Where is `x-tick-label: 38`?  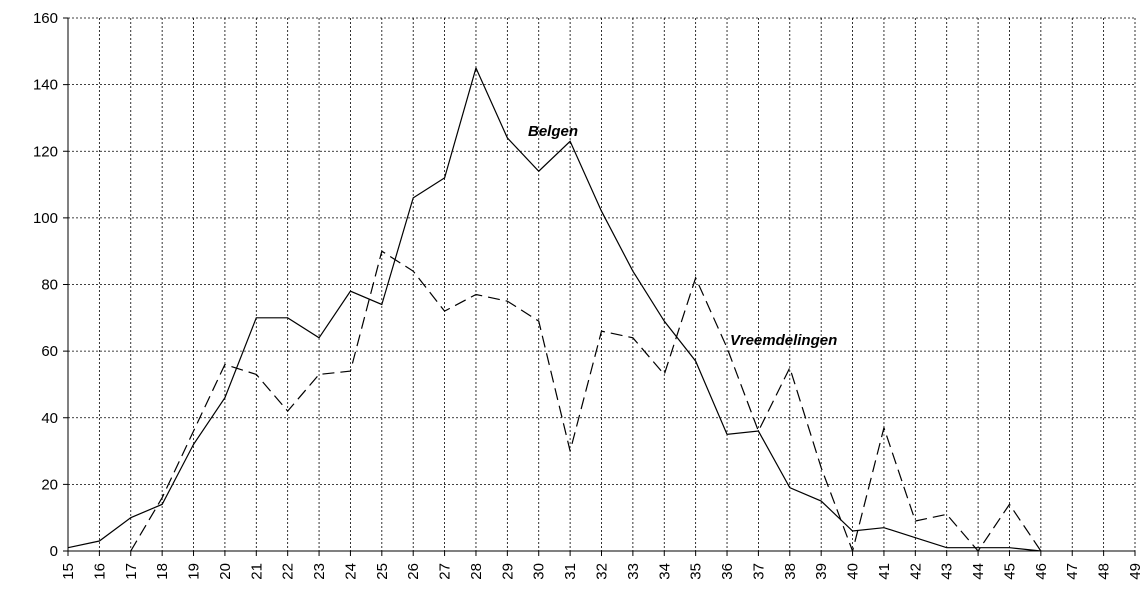 x-tick-label: 38 is located at coordinates (790, 571).